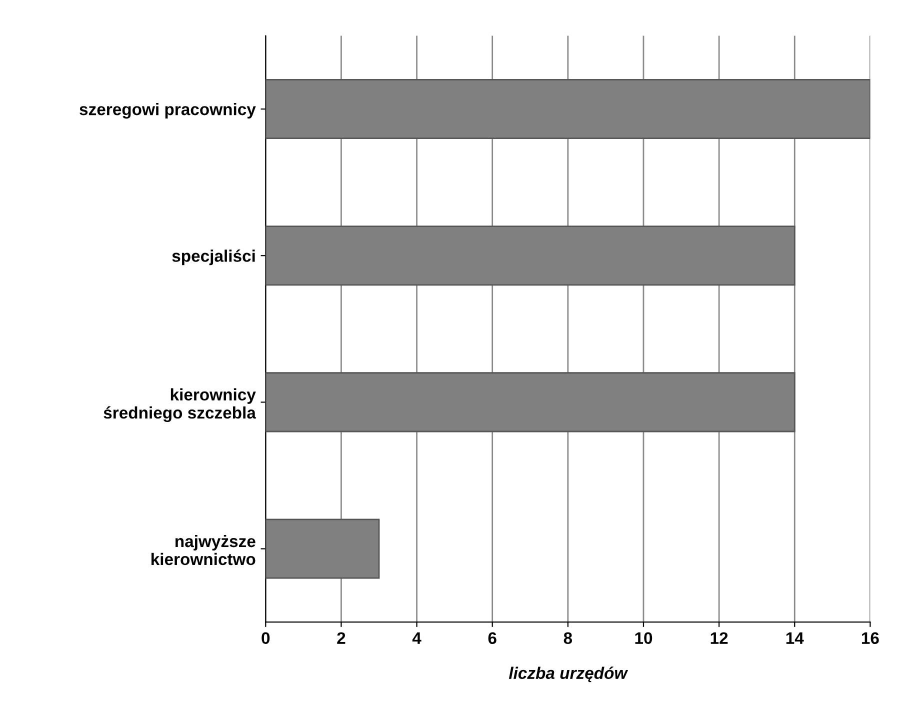  I want to click on y-tick-label: specjaliści, so click(213, 258).